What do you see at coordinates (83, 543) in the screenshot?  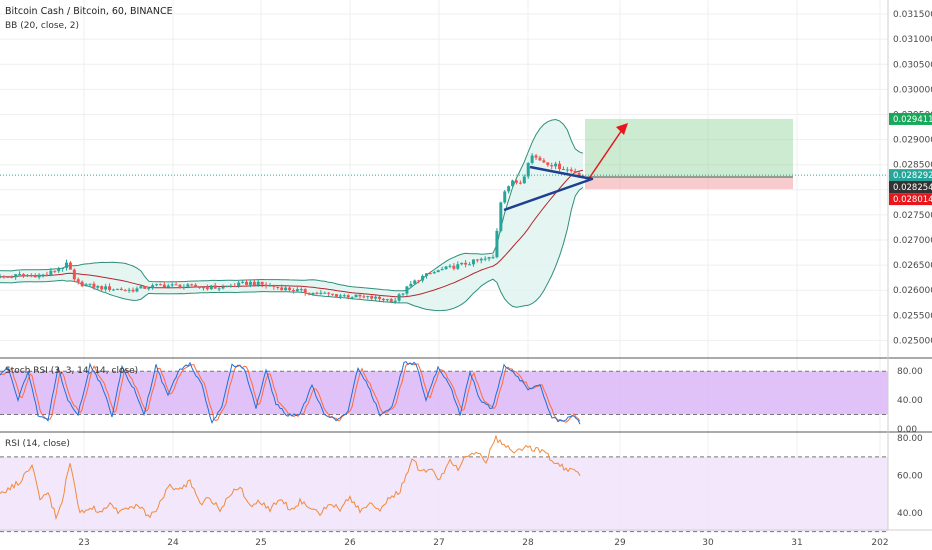 I see `x-tick-label: 23` at bounding box center [83, 543].